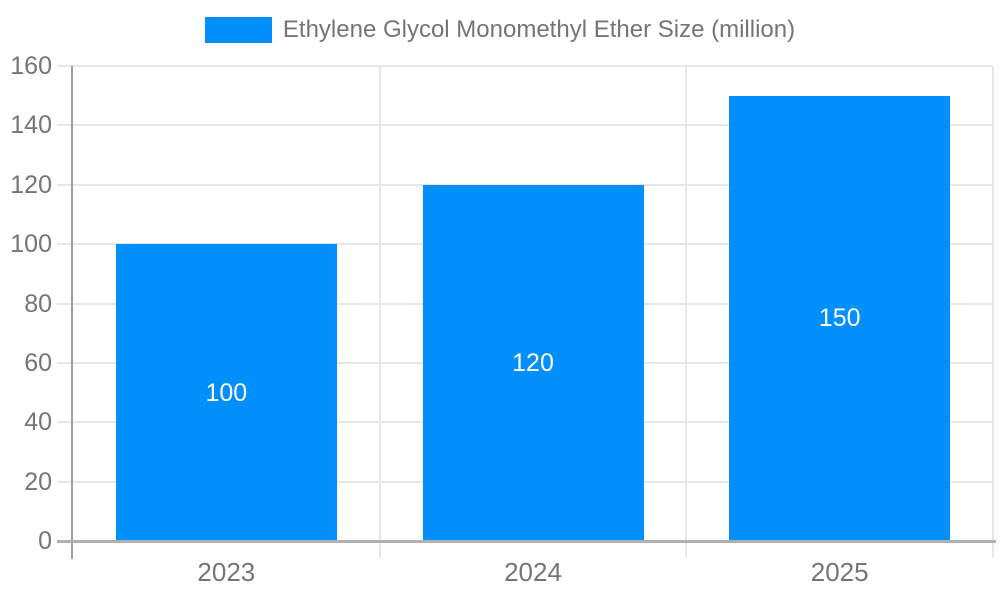 The image size is (1000, 600). I want to click on bar-value-label: 100, so click(226, 392).